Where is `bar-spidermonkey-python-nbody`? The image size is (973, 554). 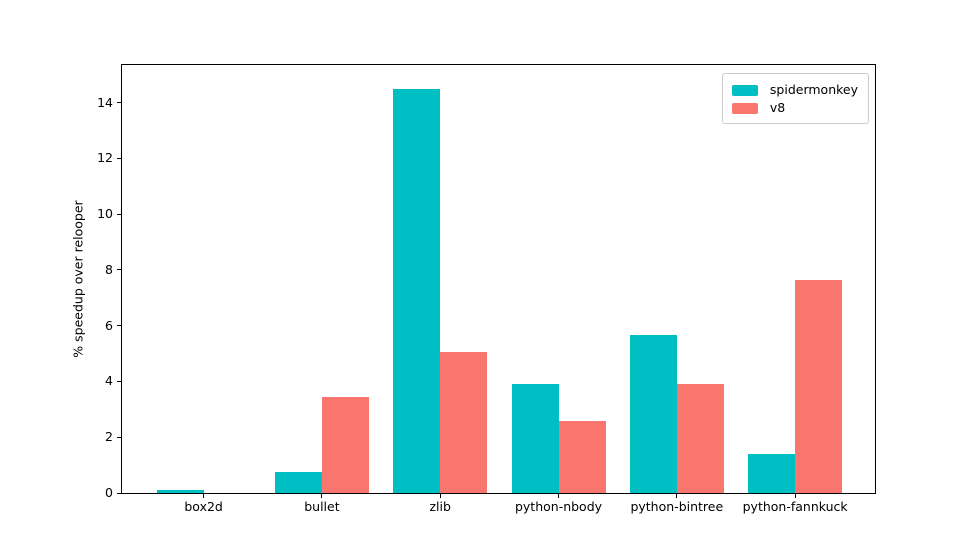 bar-spidermonkey-python-nbody is located at coordinates (535, 438).